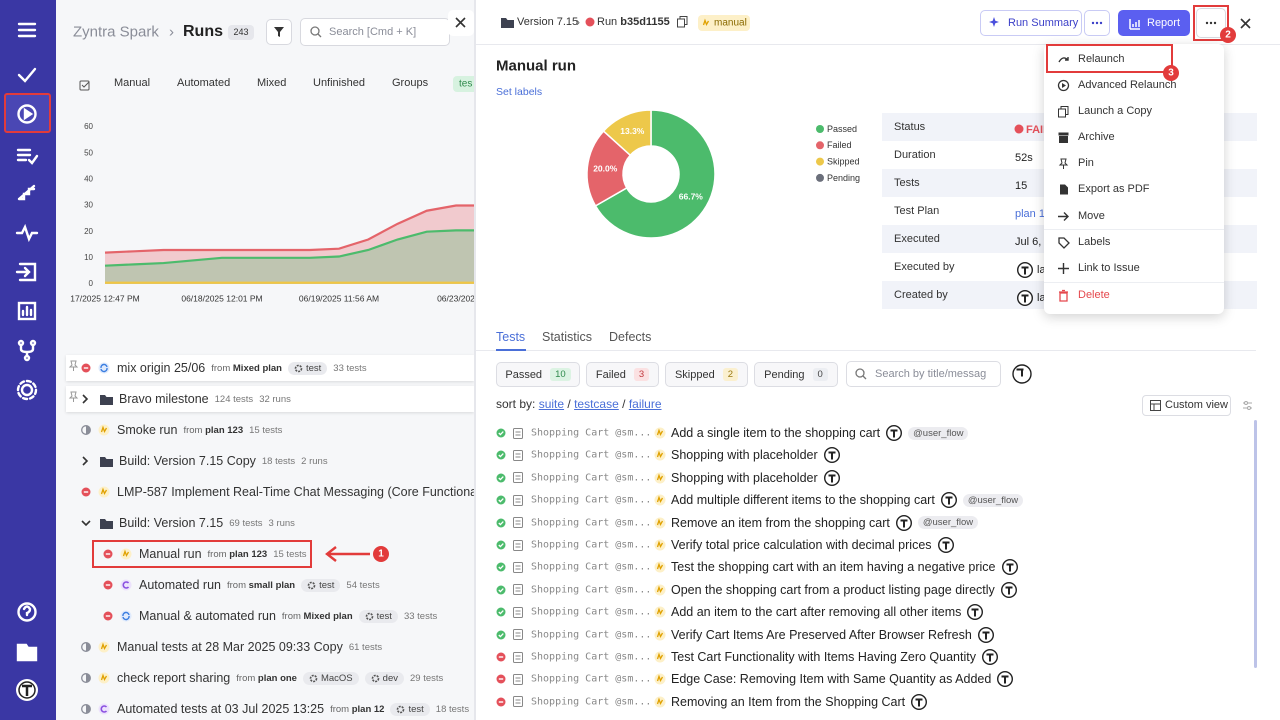  What do you see at coordinates (1094, 295) in the screenshot?
I see `menu-item: Delete` at bounding box center [1094, 295].